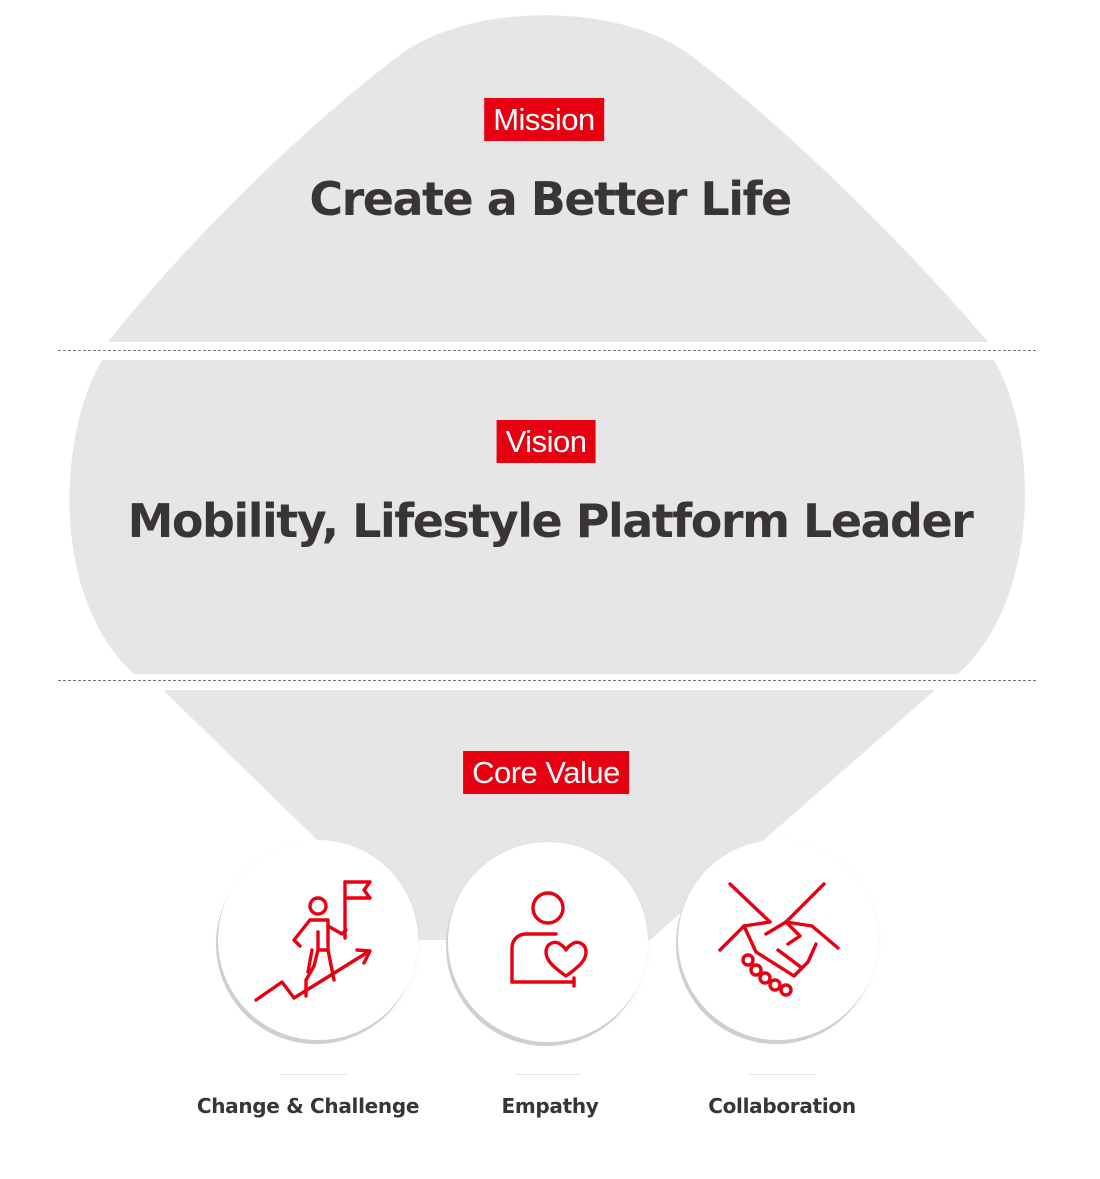 Image resolution: width=1100 pixels, height=1179 pixels. I want to click on collaboration-circle, so click(778, 940).